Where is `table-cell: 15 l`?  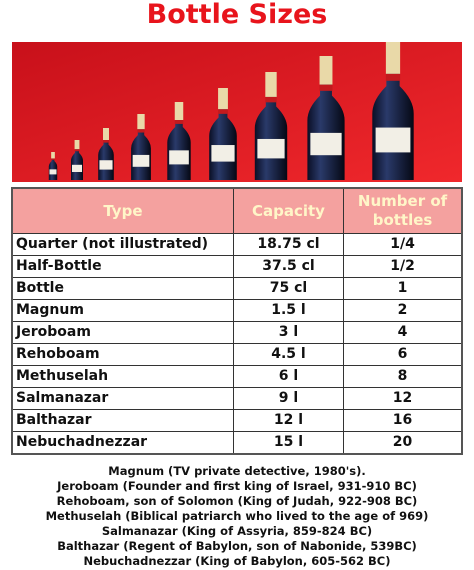
table-cell: 15 l is located at coordinates (288, 443).